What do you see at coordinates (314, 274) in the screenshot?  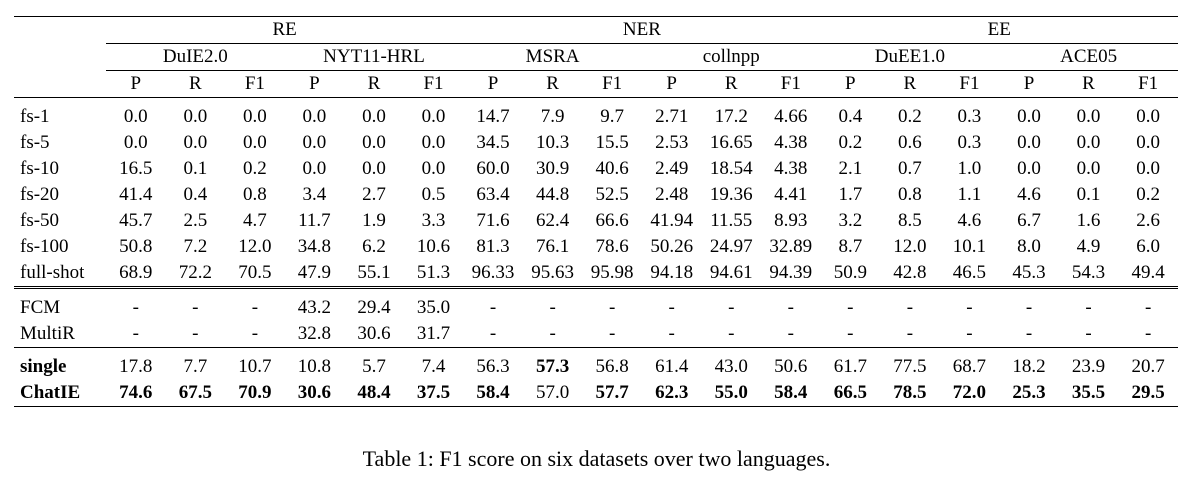 I see `table-cell: 47.9` at bounding box center [314, 274].